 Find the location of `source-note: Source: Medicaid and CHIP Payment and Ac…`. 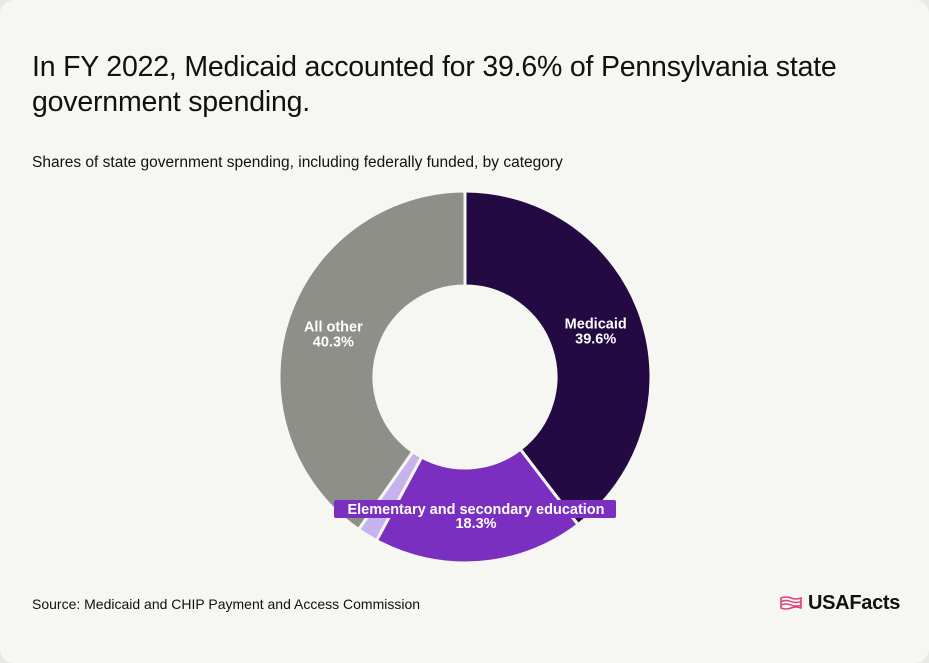

source-note: Source: Medicaid and CHIP Payment and Ac… is located at coordinates (226, 604).